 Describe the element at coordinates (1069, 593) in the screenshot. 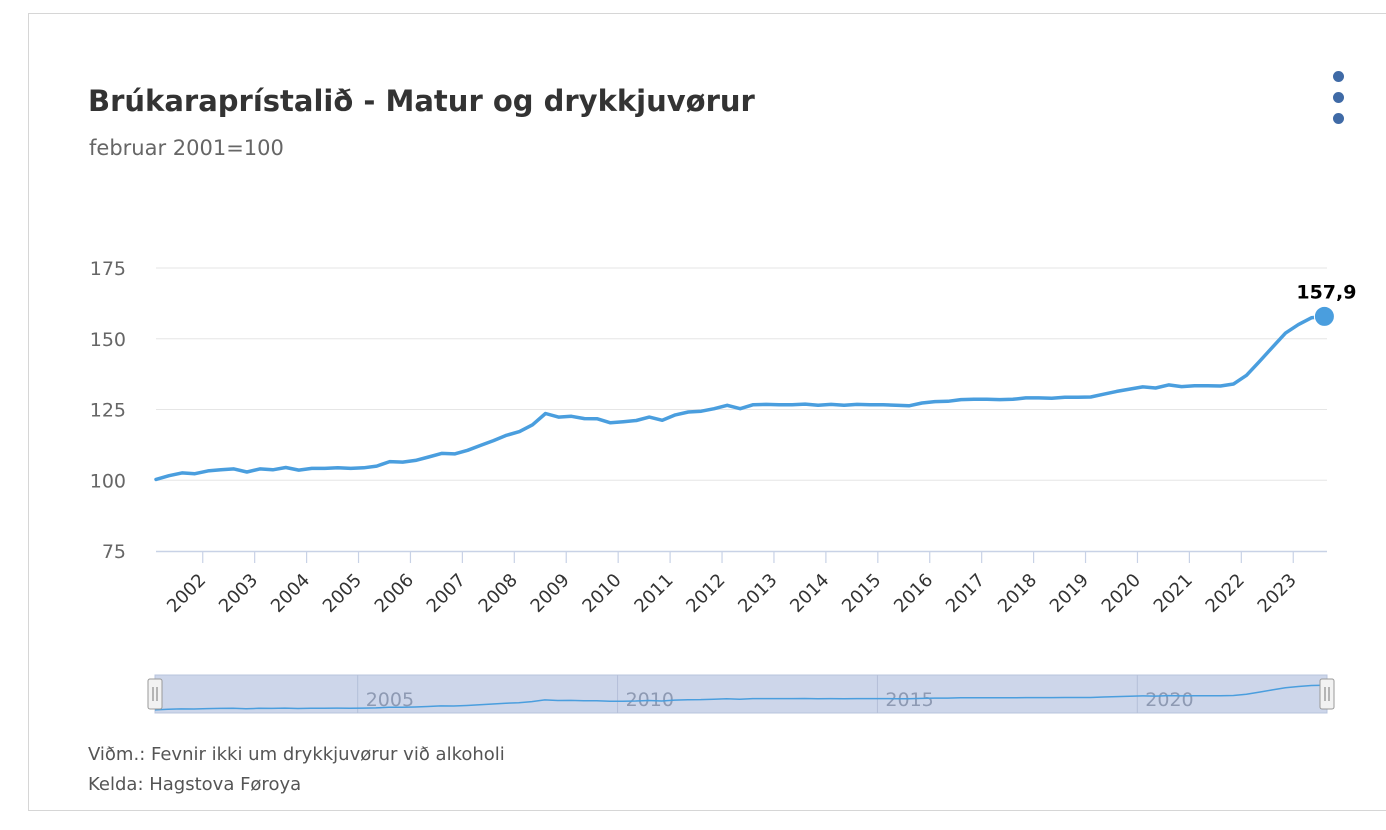

I see `x-tick-label: 2019` at that location.